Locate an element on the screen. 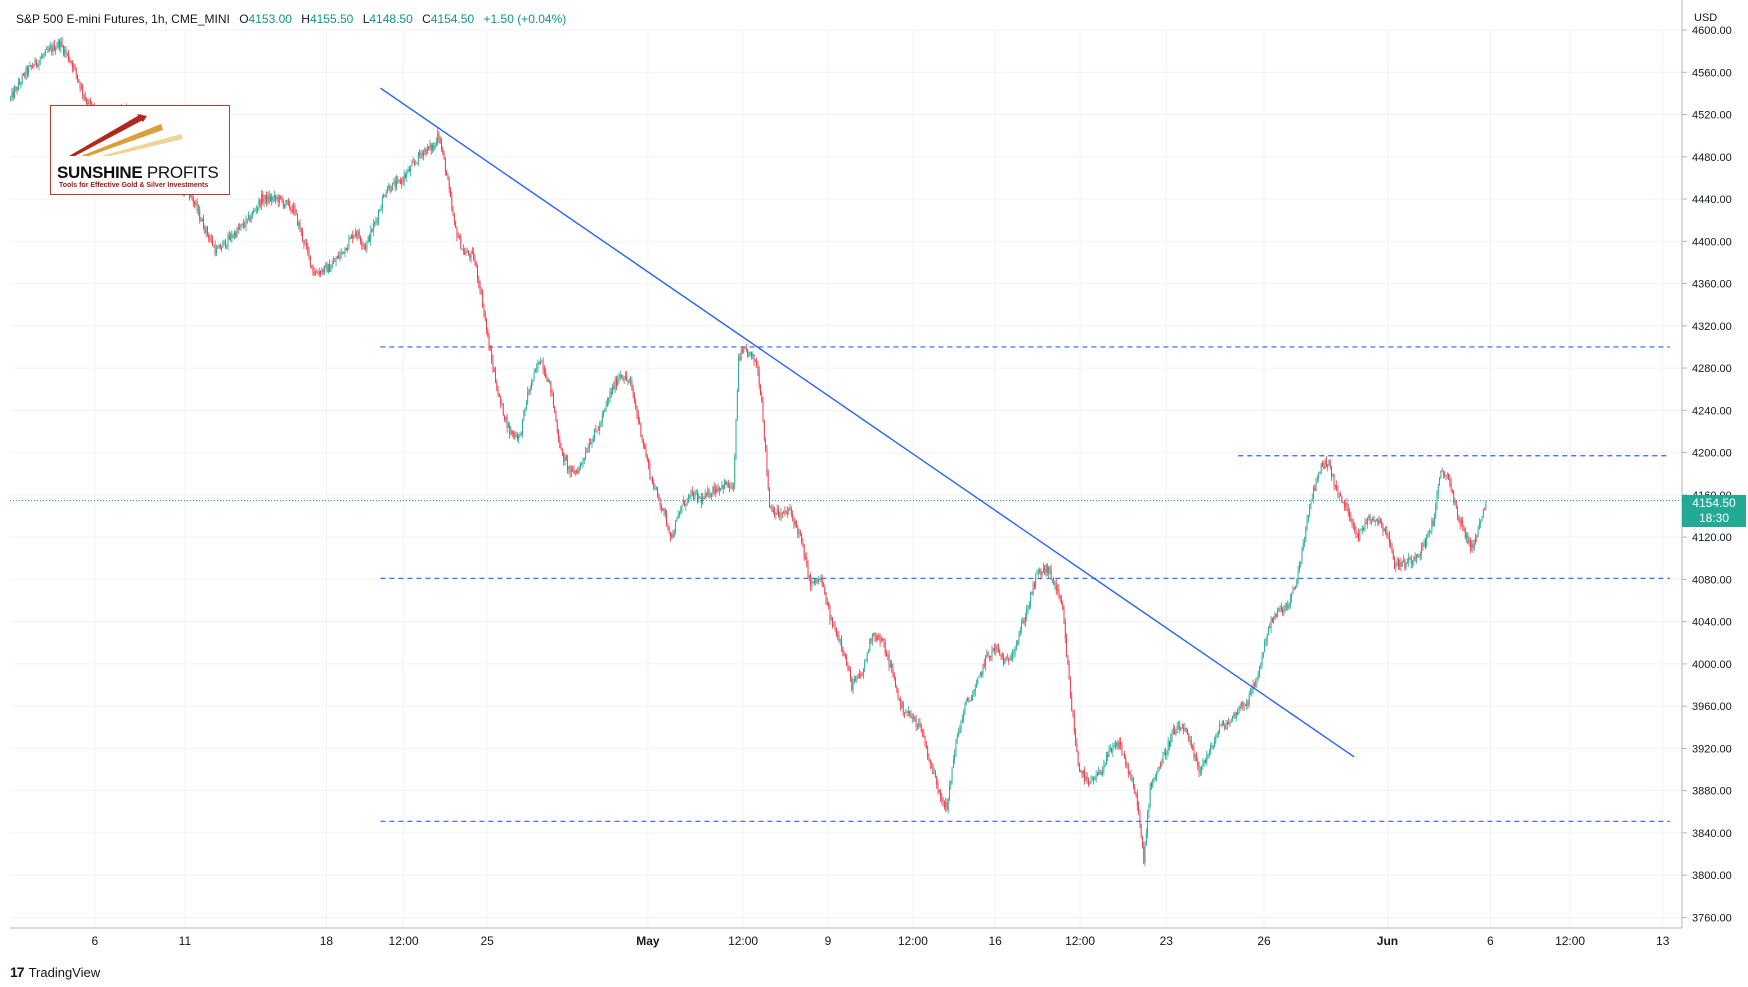 This screenshot has width=1748, height=987. x-tick-label: 13 is located at coordinates (1663, 941).